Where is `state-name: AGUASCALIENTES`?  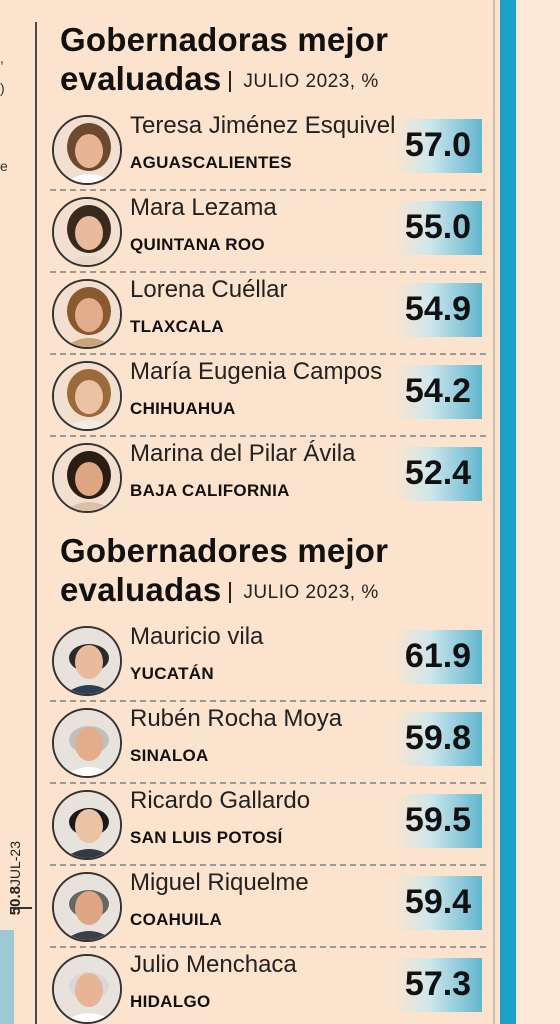
state-name: AGUASCALIENTES is located at coordinates (211, 162).